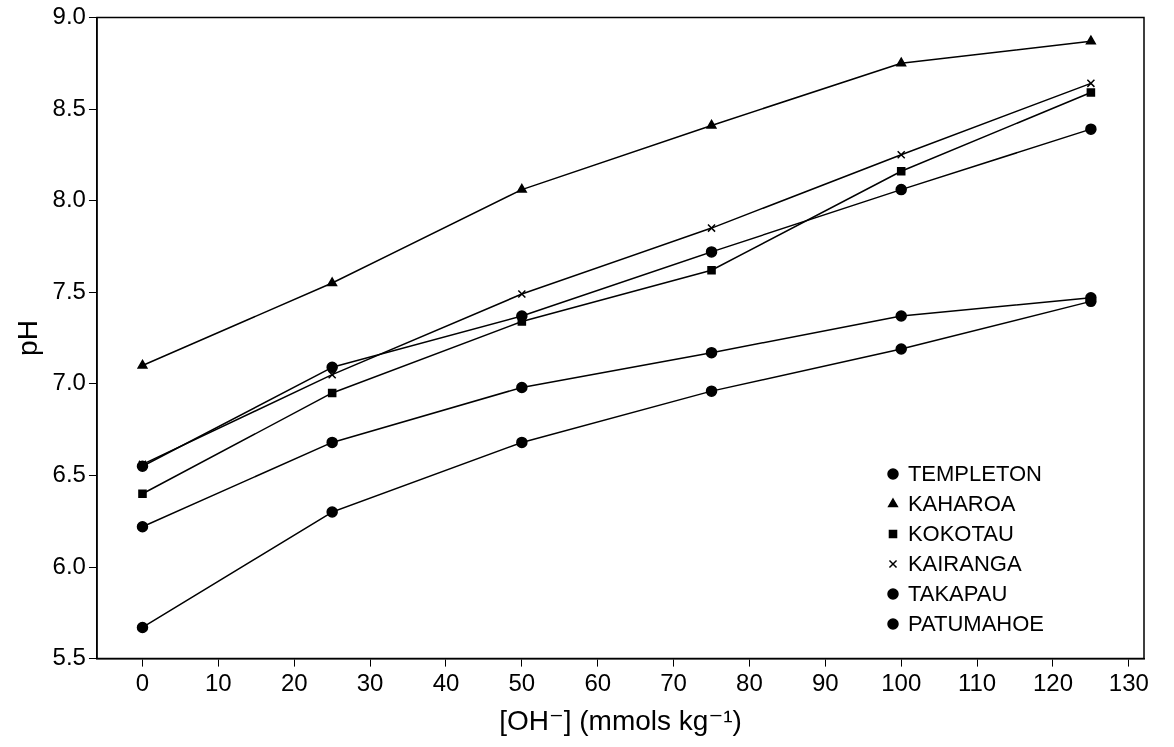 The image size is (1174, 747). I want to click on legend-label: KAIRANGA, so click(964, 563).